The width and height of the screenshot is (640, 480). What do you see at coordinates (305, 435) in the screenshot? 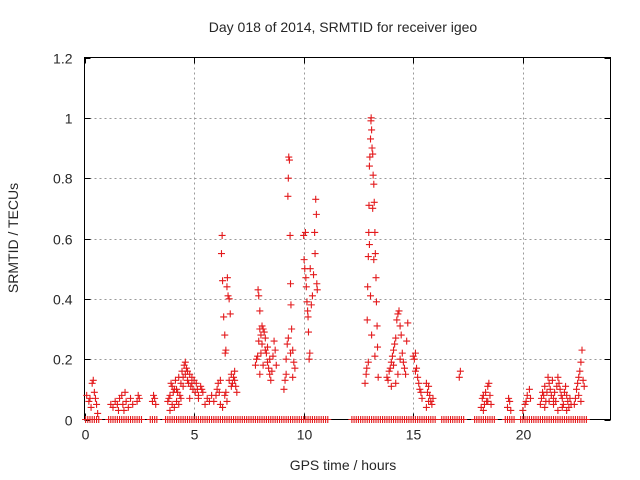
I see `x-tick-label: 10` at bounding box center [305, 435].